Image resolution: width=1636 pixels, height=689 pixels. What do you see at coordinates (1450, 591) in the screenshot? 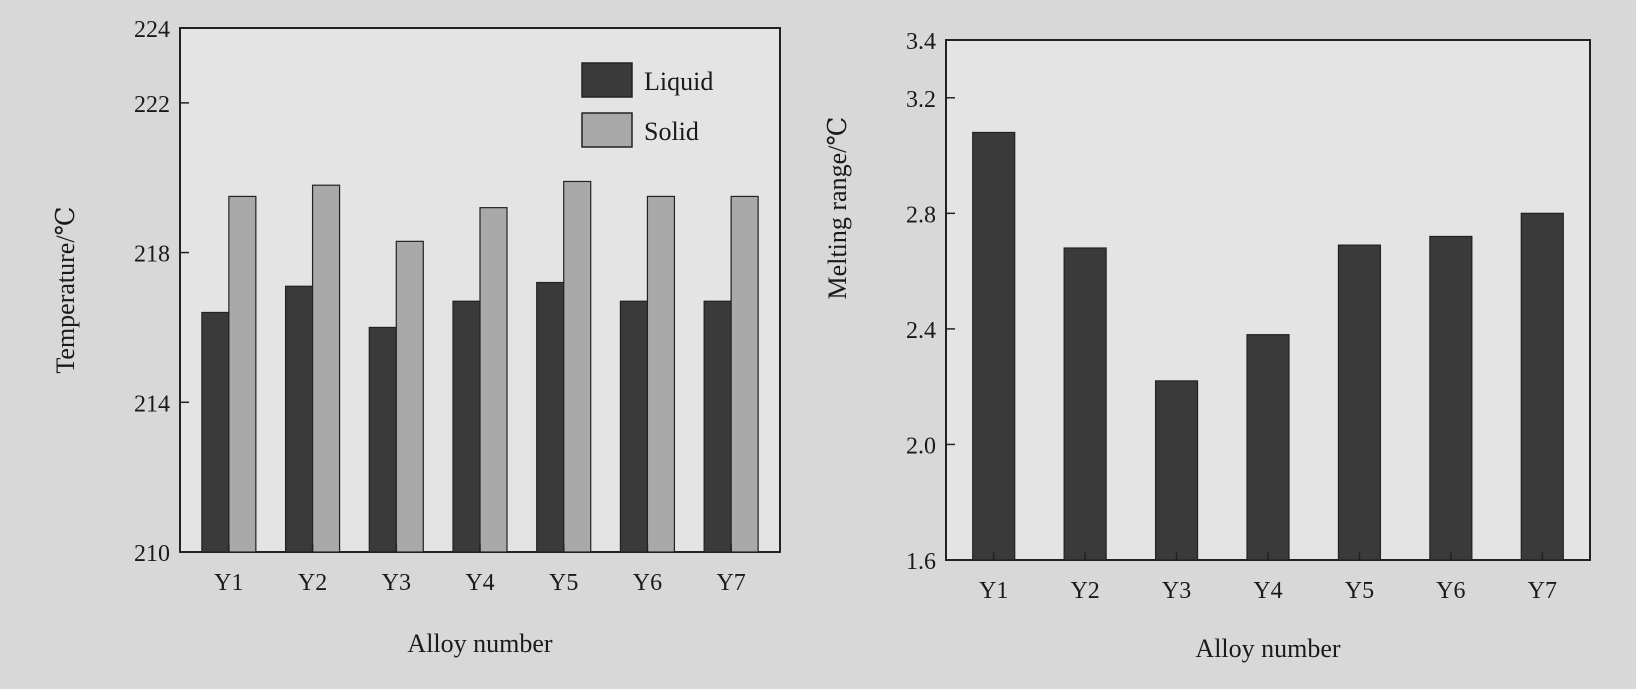
I see `melting-range-x-tick-label: Y6` at bounding box center [1450, 591].